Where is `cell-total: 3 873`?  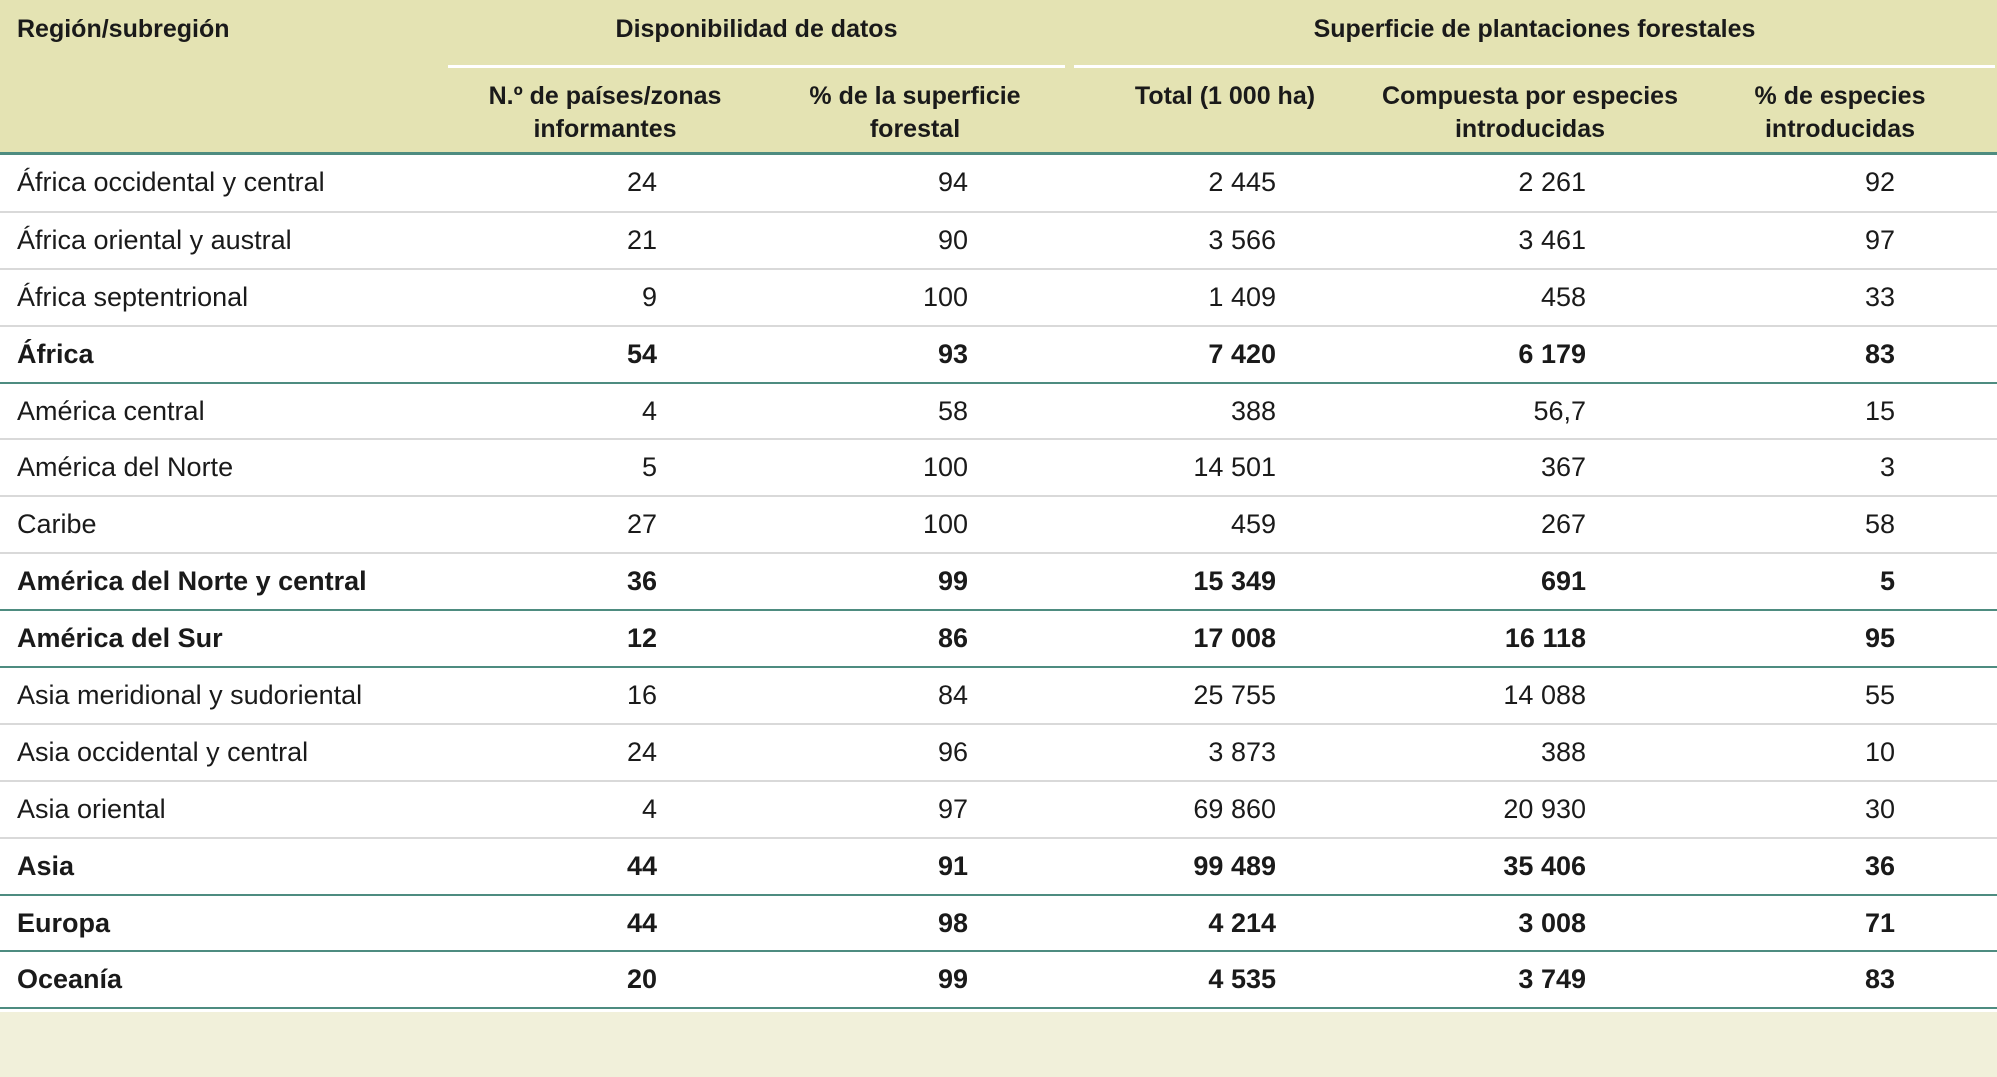 cell-total: 3 873 is located at coordinates (1122, 752).